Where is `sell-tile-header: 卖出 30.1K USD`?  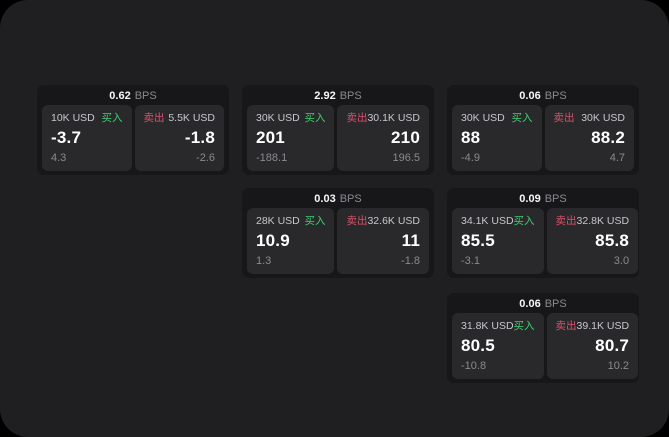
sell-tile-header: 卖出 30.1K USD is located at coordinates (383, 118).